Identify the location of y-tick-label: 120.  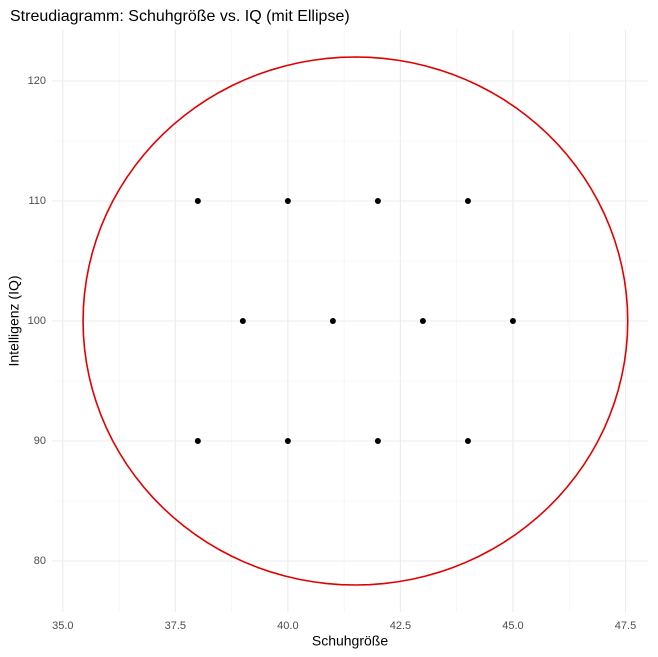
(37, 81).